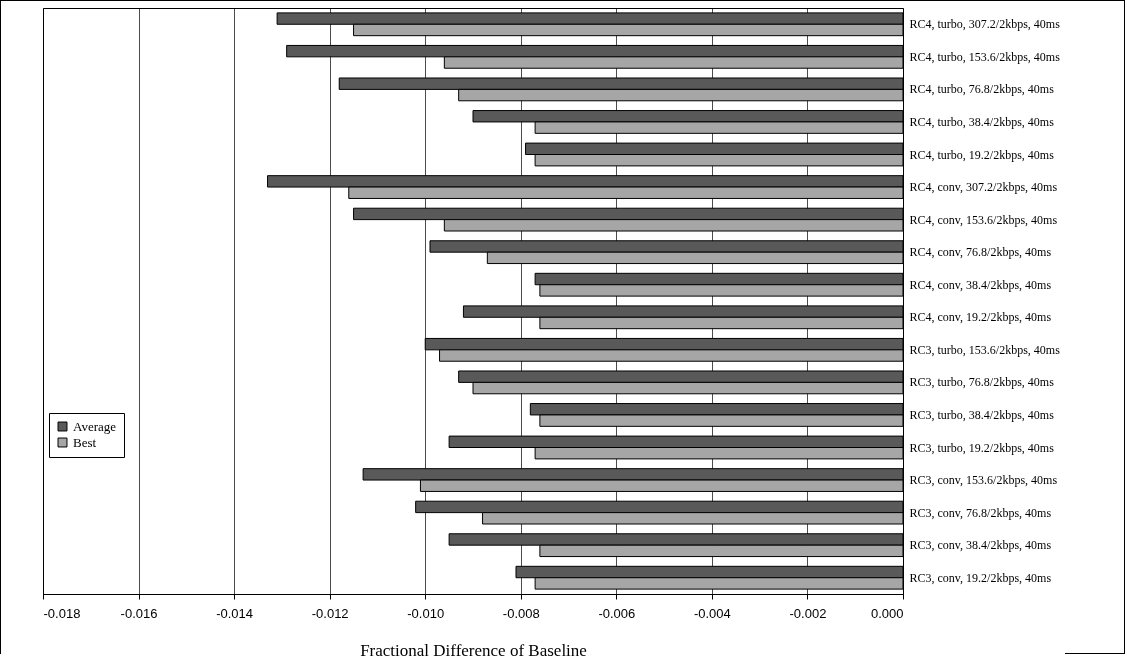 Image resolution: width=1127 pixels, height=656 pixels. What do you see at coordinates (985, 24) in the screenshot?
I see `y-tick-label: RC4, turbo, 307.2/2kbps, 40ms` at bounding box center [985, 24].